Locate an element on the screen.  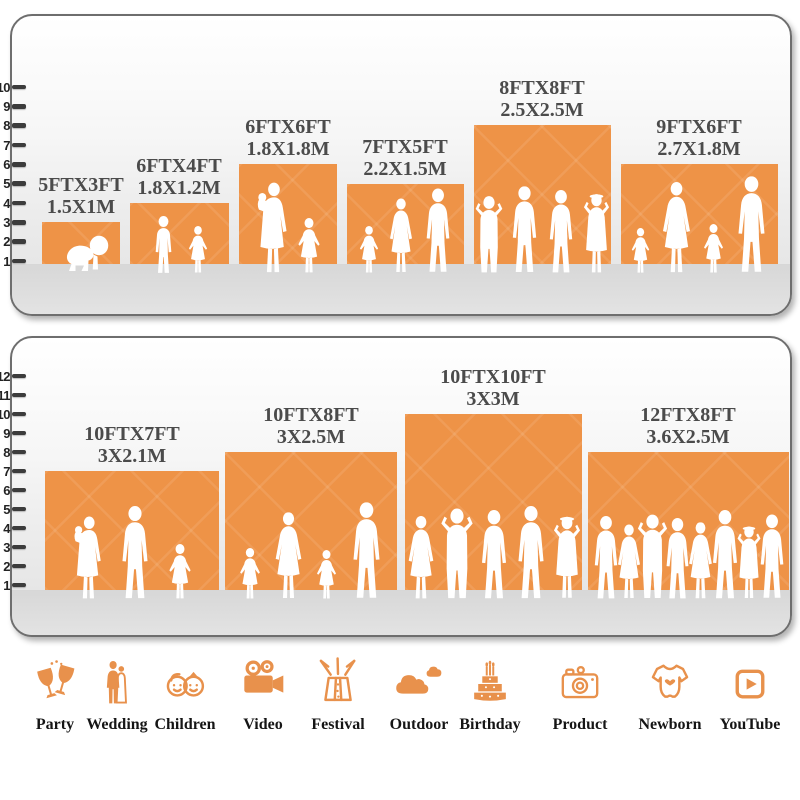
birthday-cake-icon is located at coordinates (490, 680).